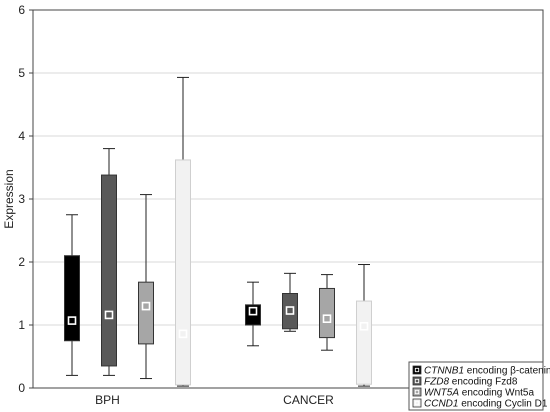  I want to click on box-fzd8-bph, so click(109, 262).